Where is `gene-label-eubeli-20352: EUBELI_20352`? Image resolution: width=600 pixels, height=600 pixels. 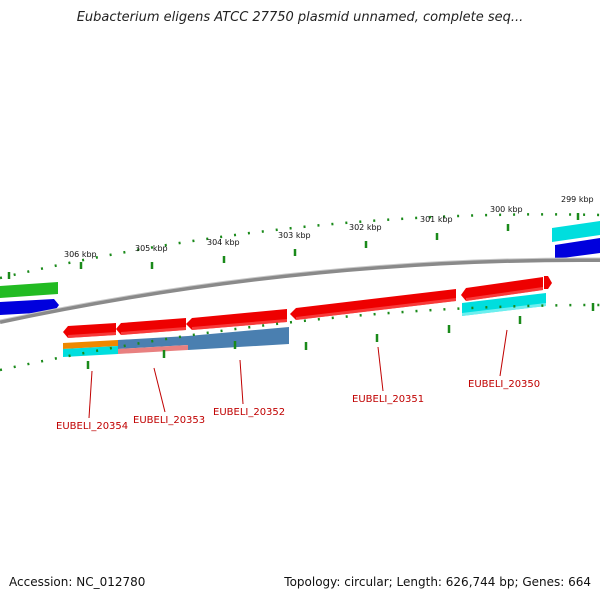
gene-label-eubeli-20352: EUBELI_20352 is located at coordinates (249, 412).